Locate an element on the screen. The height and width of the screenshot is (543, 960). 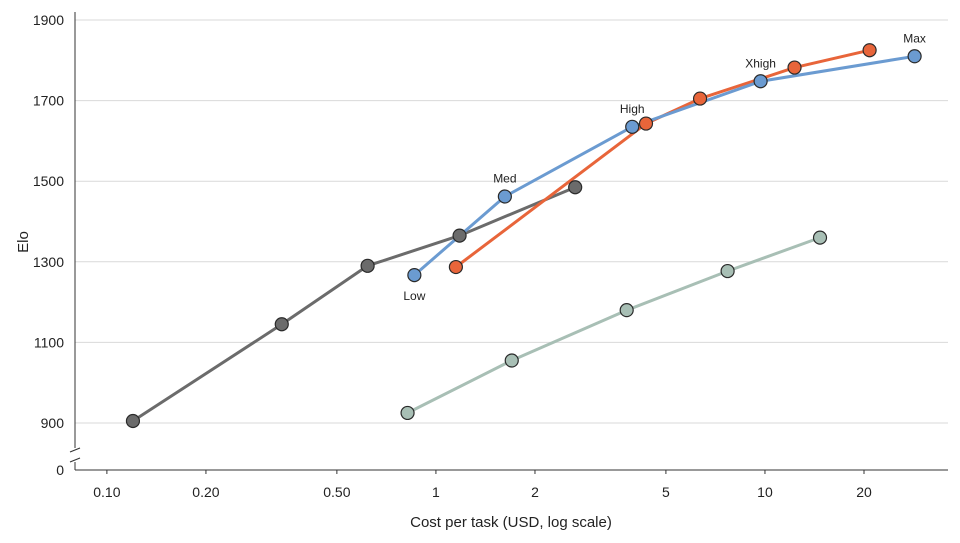
y-tick-label: 1100 is located at coordinates (49, 342).